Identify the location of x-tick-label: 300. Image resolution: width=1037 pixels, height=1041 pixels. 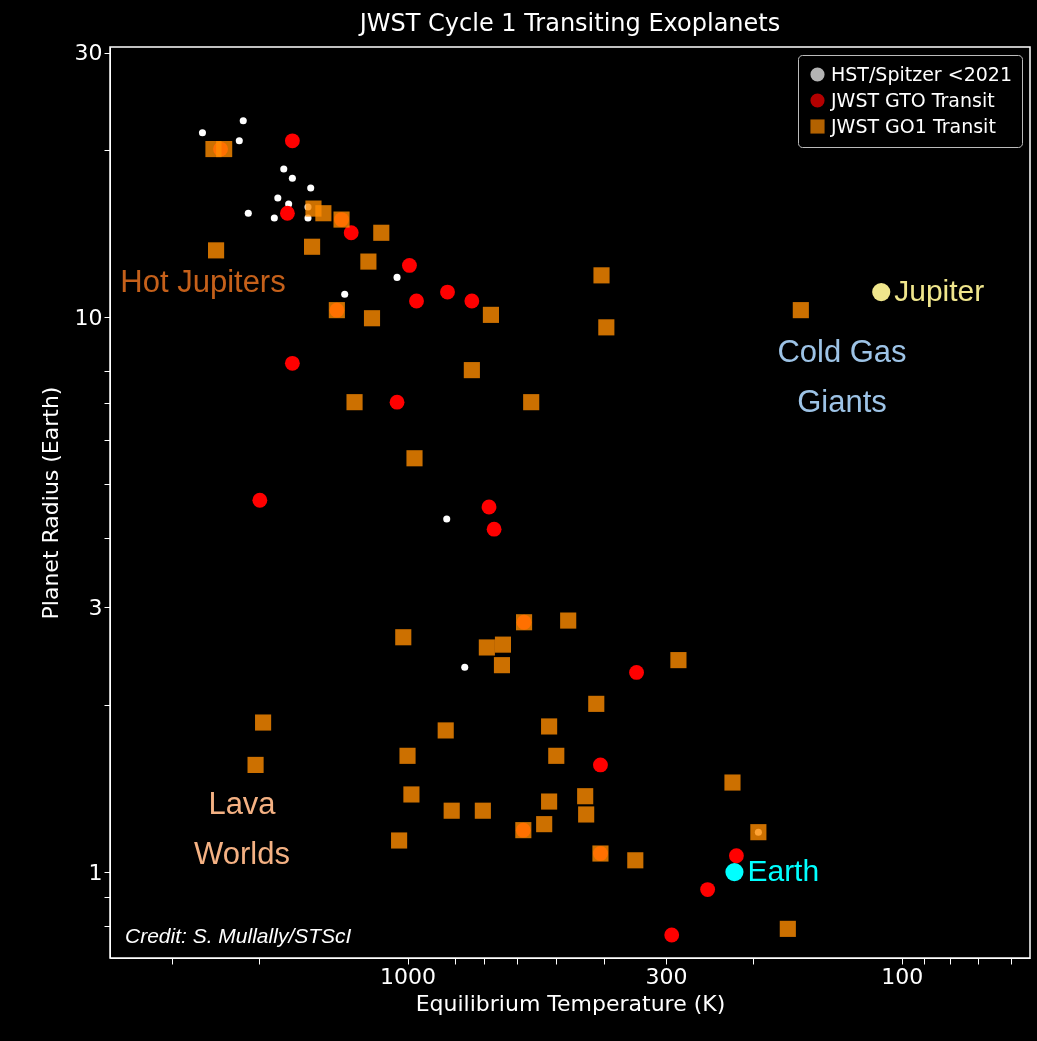
(666, 976).